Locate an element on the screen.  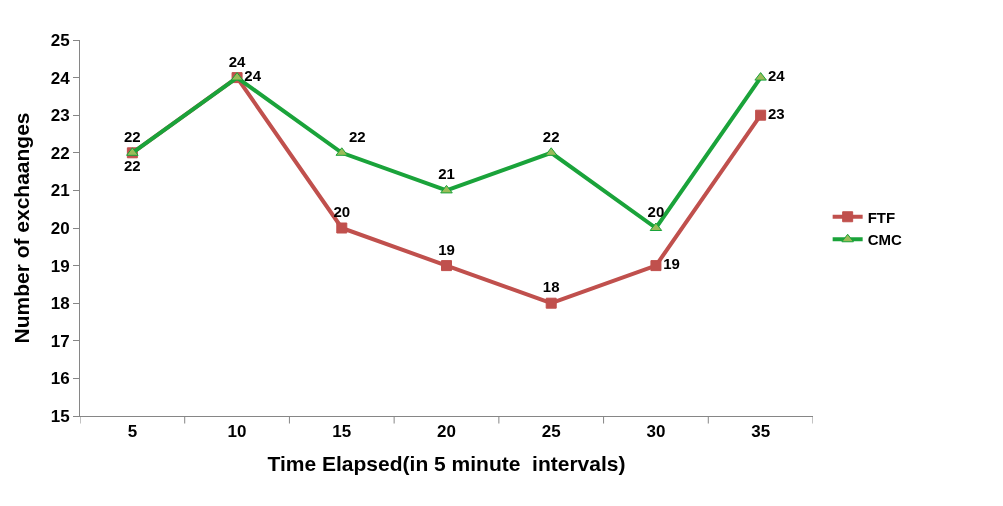
data-label: 23 is located at coordinates (776, 113).